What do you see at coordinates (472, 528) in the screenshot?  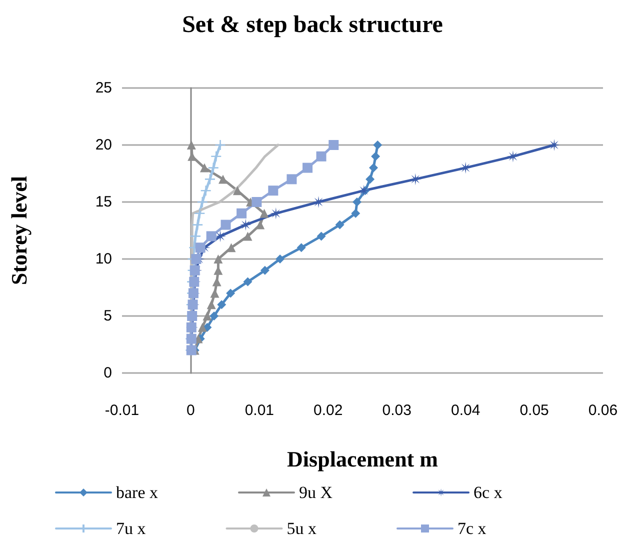 I see `legend-label: 7c x` at bounding box center [472, 528].